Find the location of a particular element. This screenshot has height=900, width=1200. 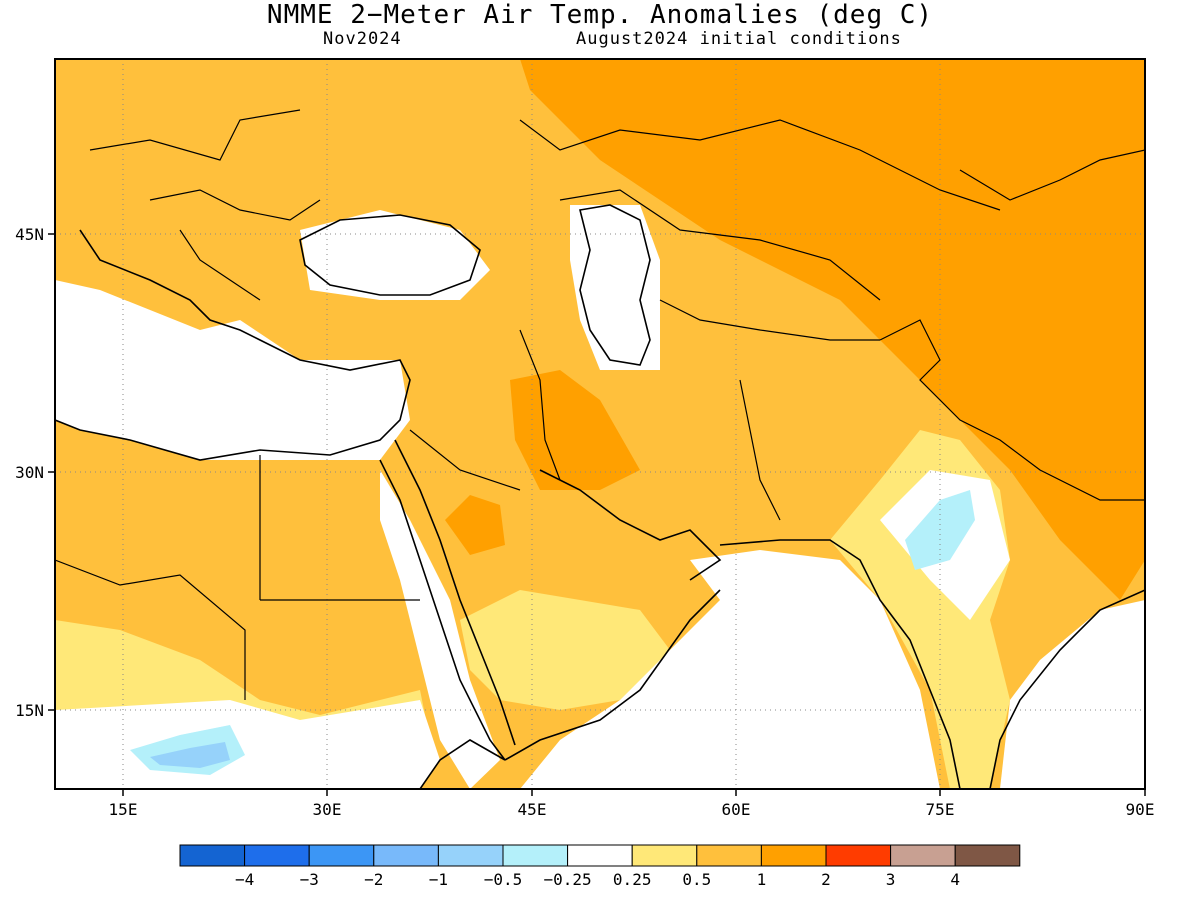

coast-persian-gulf is located at coordinates (630, 525).